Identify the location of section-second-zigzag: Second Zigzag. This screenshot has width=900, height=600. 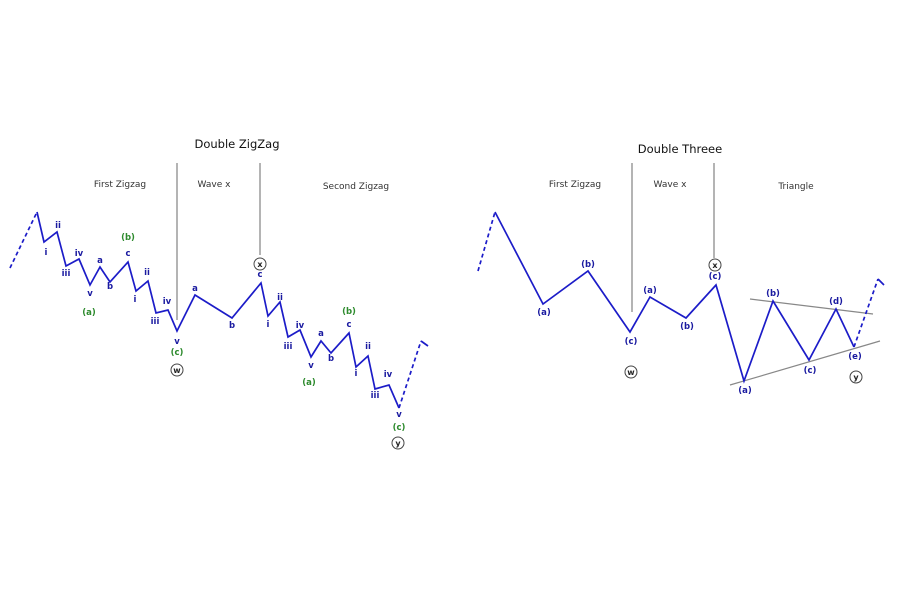
(356, 187).